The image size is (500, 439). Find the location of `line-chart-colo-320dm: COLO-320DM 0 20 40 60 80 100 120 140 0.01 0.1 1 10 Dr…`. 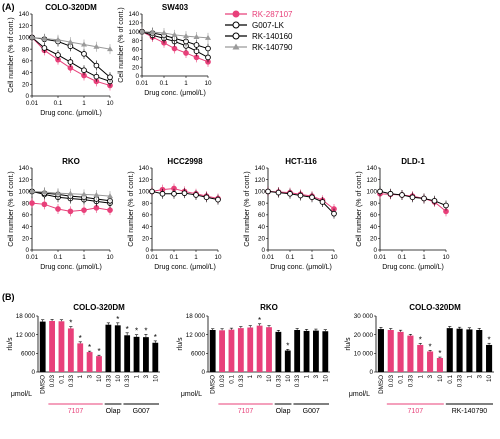

line-chart-colo-320dm: COLO-320DM 0 20 40 60 80 100 120 140 0.01 0.1 1 10 Dr… is located at coordinates (61, 60).